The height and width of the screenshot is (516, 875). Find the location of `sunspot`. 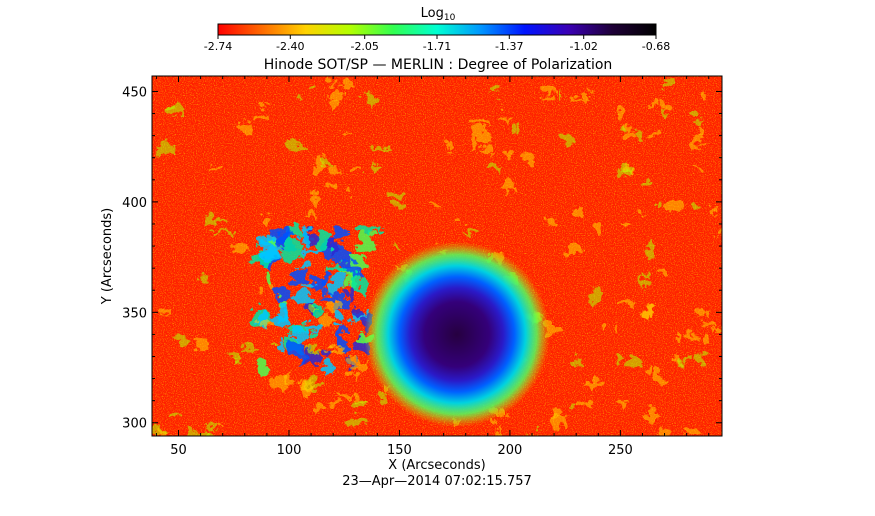

sunspot is located at coordinates (457, 334).